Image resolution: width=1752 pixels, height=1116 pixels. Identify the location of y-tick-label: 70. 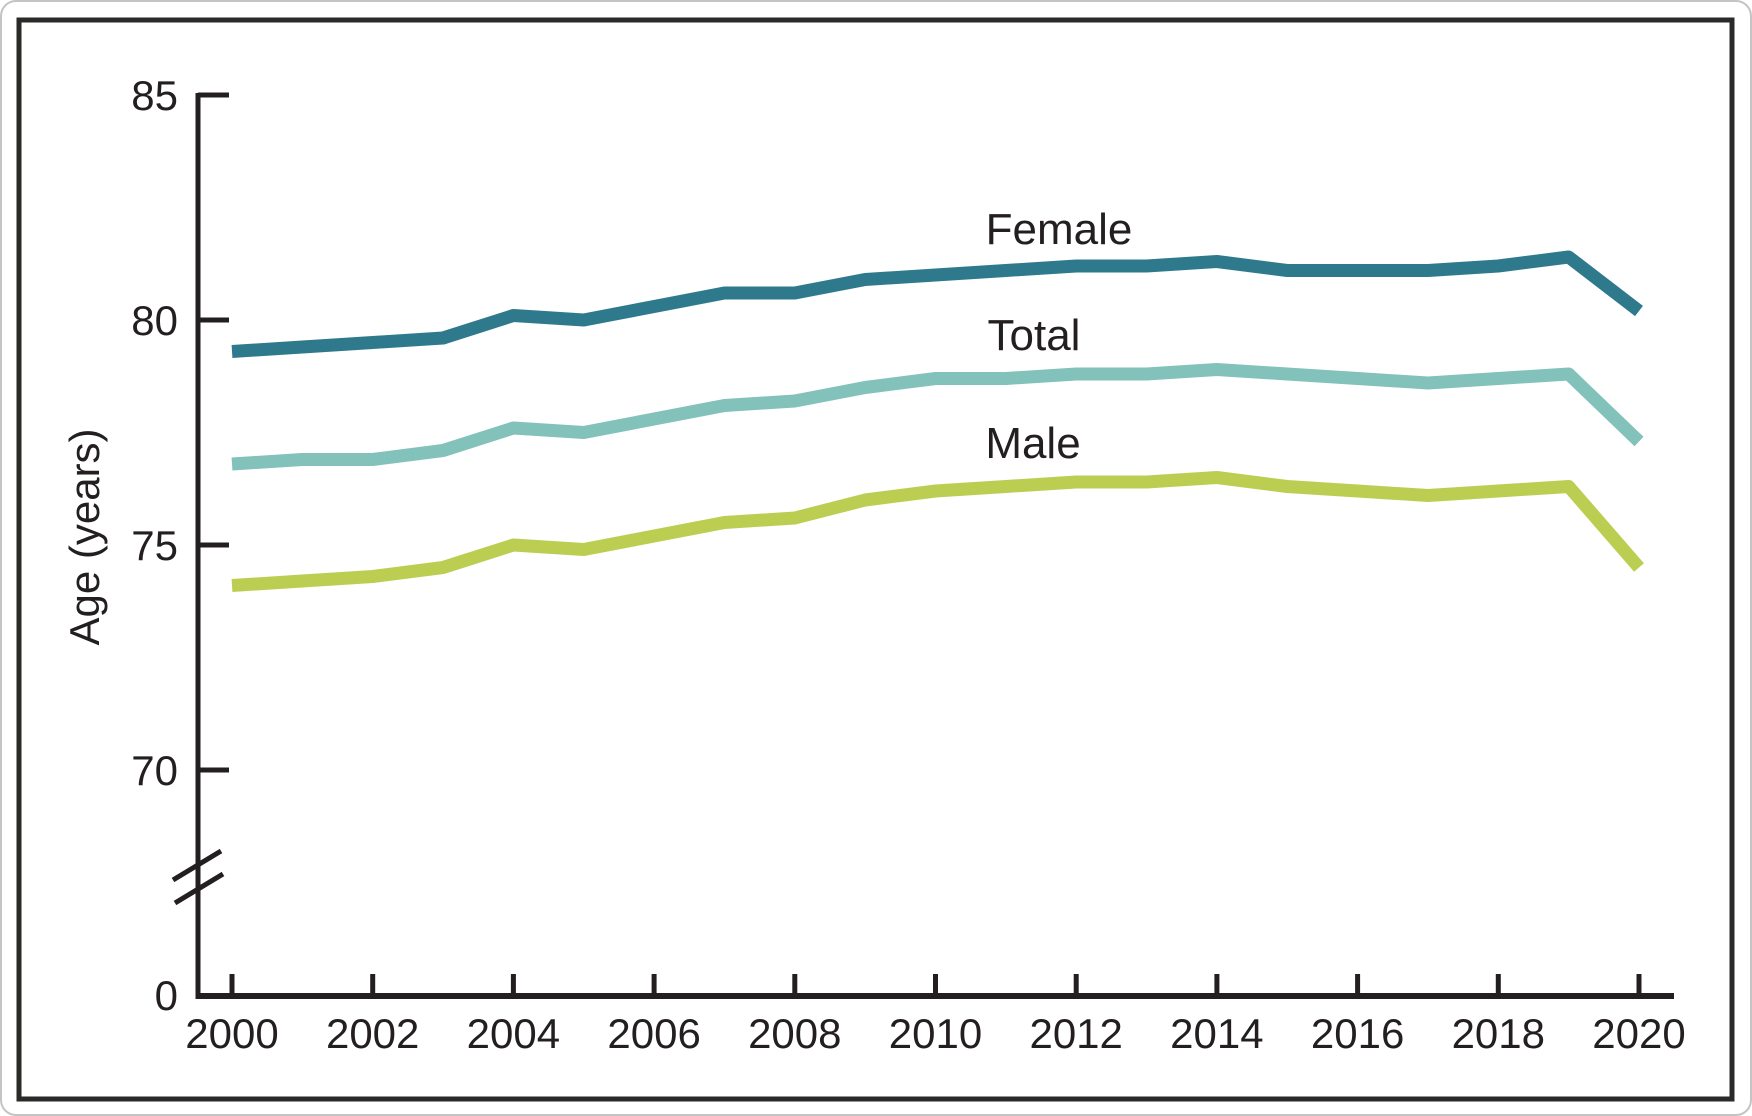
(154, 770).